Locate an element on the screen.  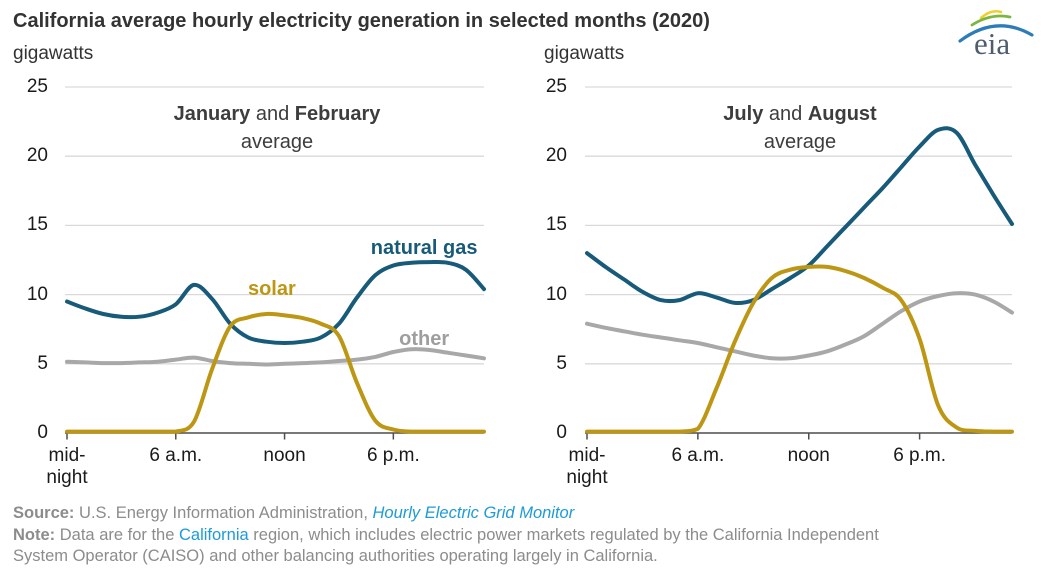
eia-logo: eia is located at coordinates (996, 34).